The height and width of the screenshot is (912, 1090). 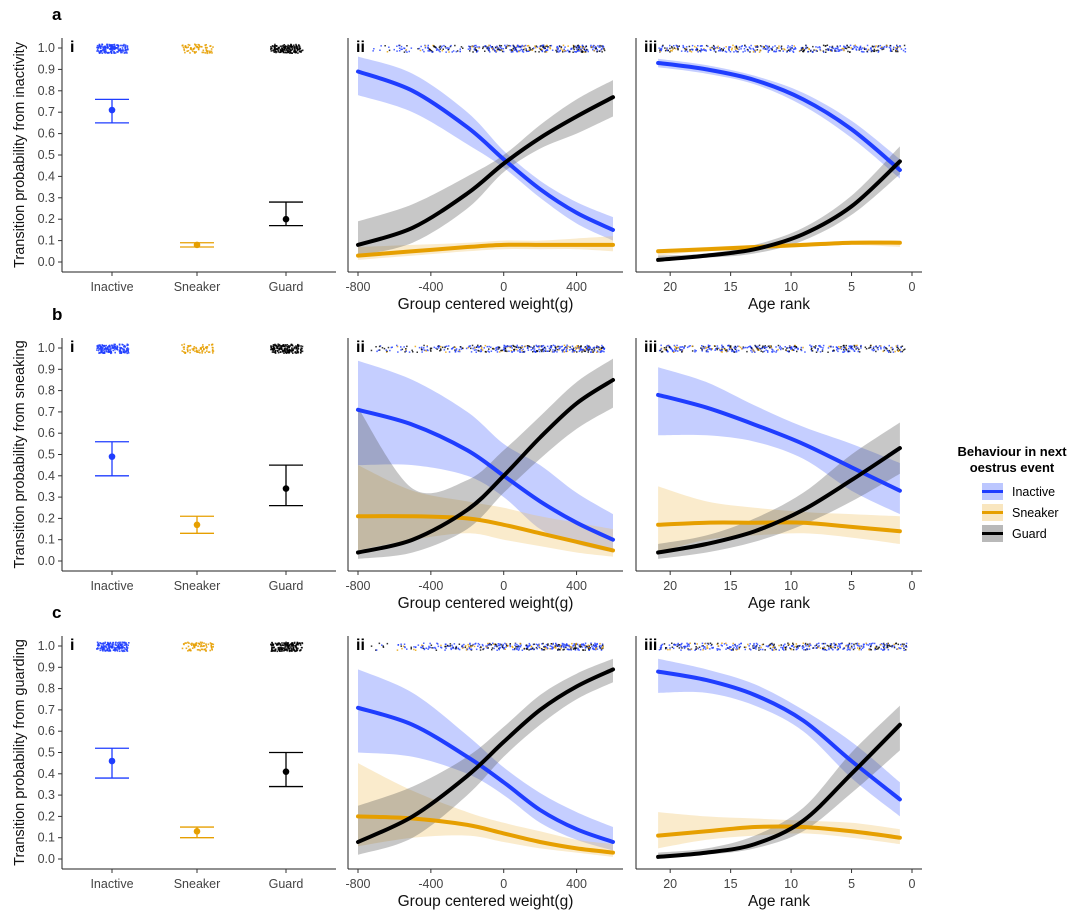 I want to click on y-tick-label: 0.5, so click(x=46, y=753).